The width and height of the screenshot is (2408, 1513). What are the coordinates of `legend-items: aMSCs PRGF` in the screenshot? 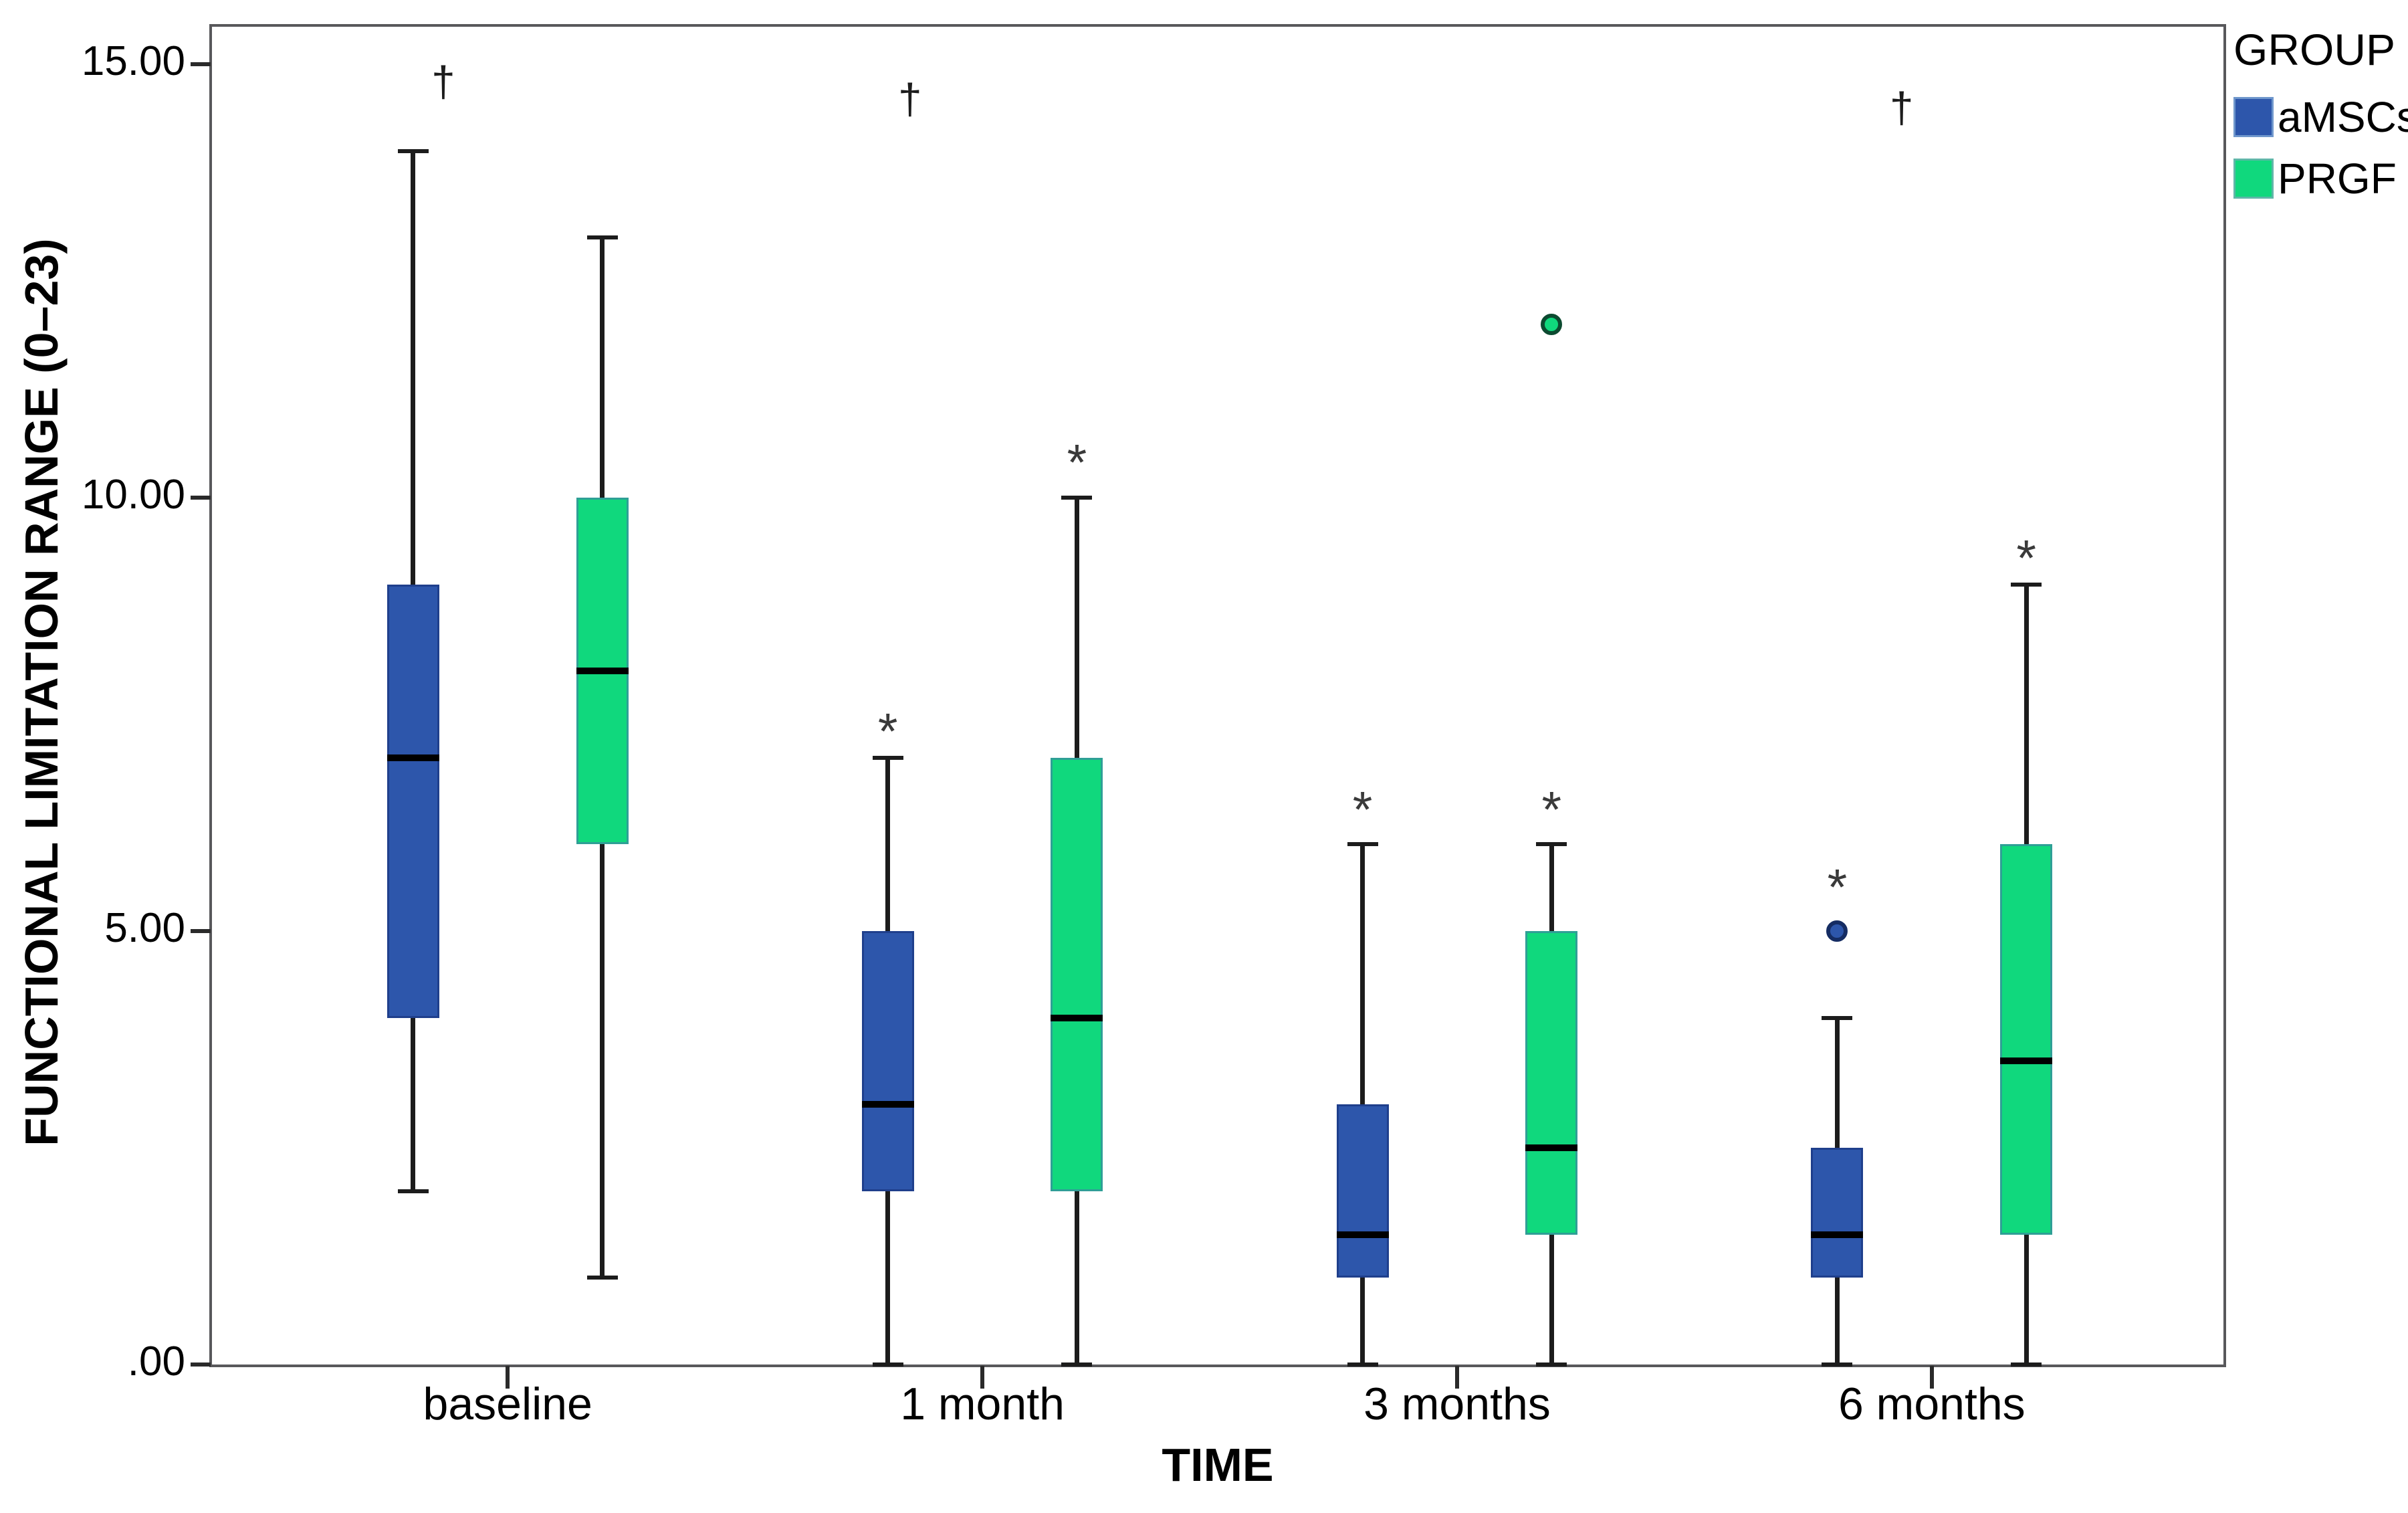 It's located at (2320, 147).